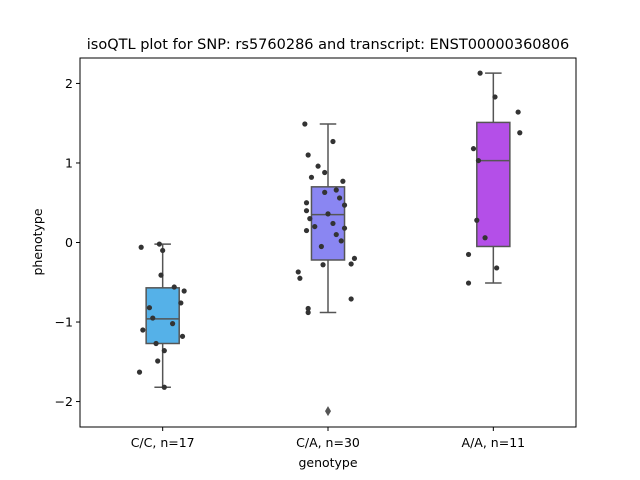 The image size is (640, 480). Describe the element at coordinates (494, 442) in the screenshot. I see `x-tick-label: A/A, n=11` at that location.